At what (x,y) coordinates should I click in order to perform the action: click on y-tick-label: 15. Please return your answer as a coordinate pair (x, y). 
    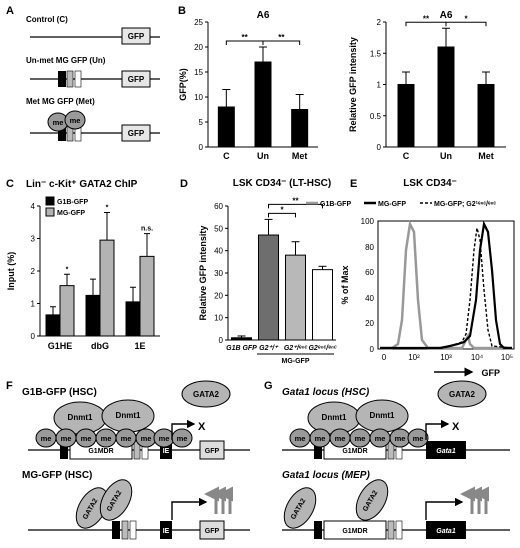
    Looking at the image, I should click on (198, 72).